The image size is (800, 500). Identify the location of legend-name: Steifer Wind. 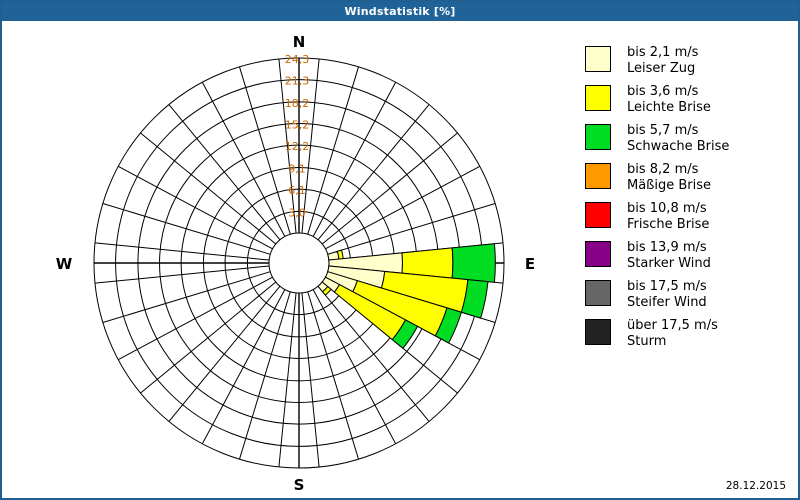
(667, 302).